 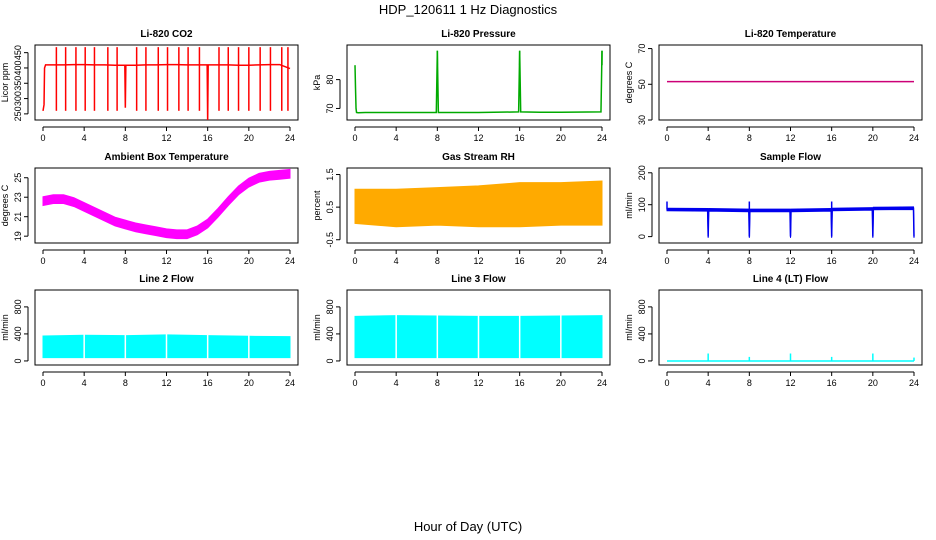 I want to click on y-tick-label: 0.5, so click(x=330, y=207).